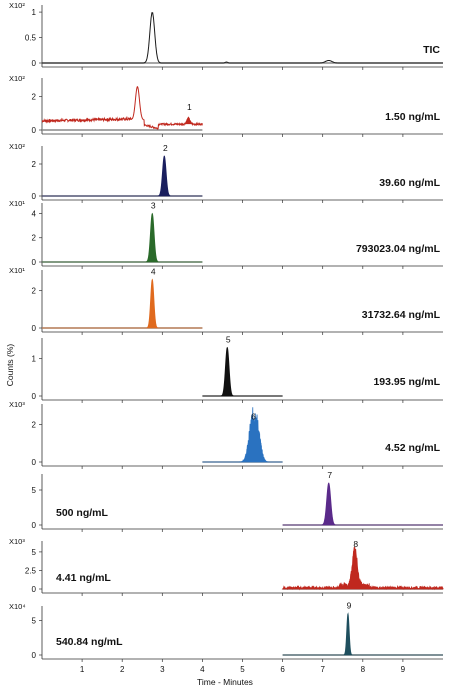 The image size is (455, 688). Describe the element at coordinates (403, 669) in the screenshot. I see `x-tick-label: 9` at that location.